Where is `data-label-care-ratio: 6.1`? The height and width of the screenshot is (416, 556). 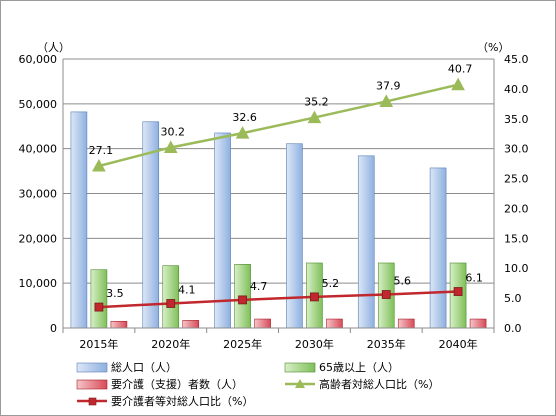 data-label-care-ratio: 6.1 is located at coordinates (474, 278).